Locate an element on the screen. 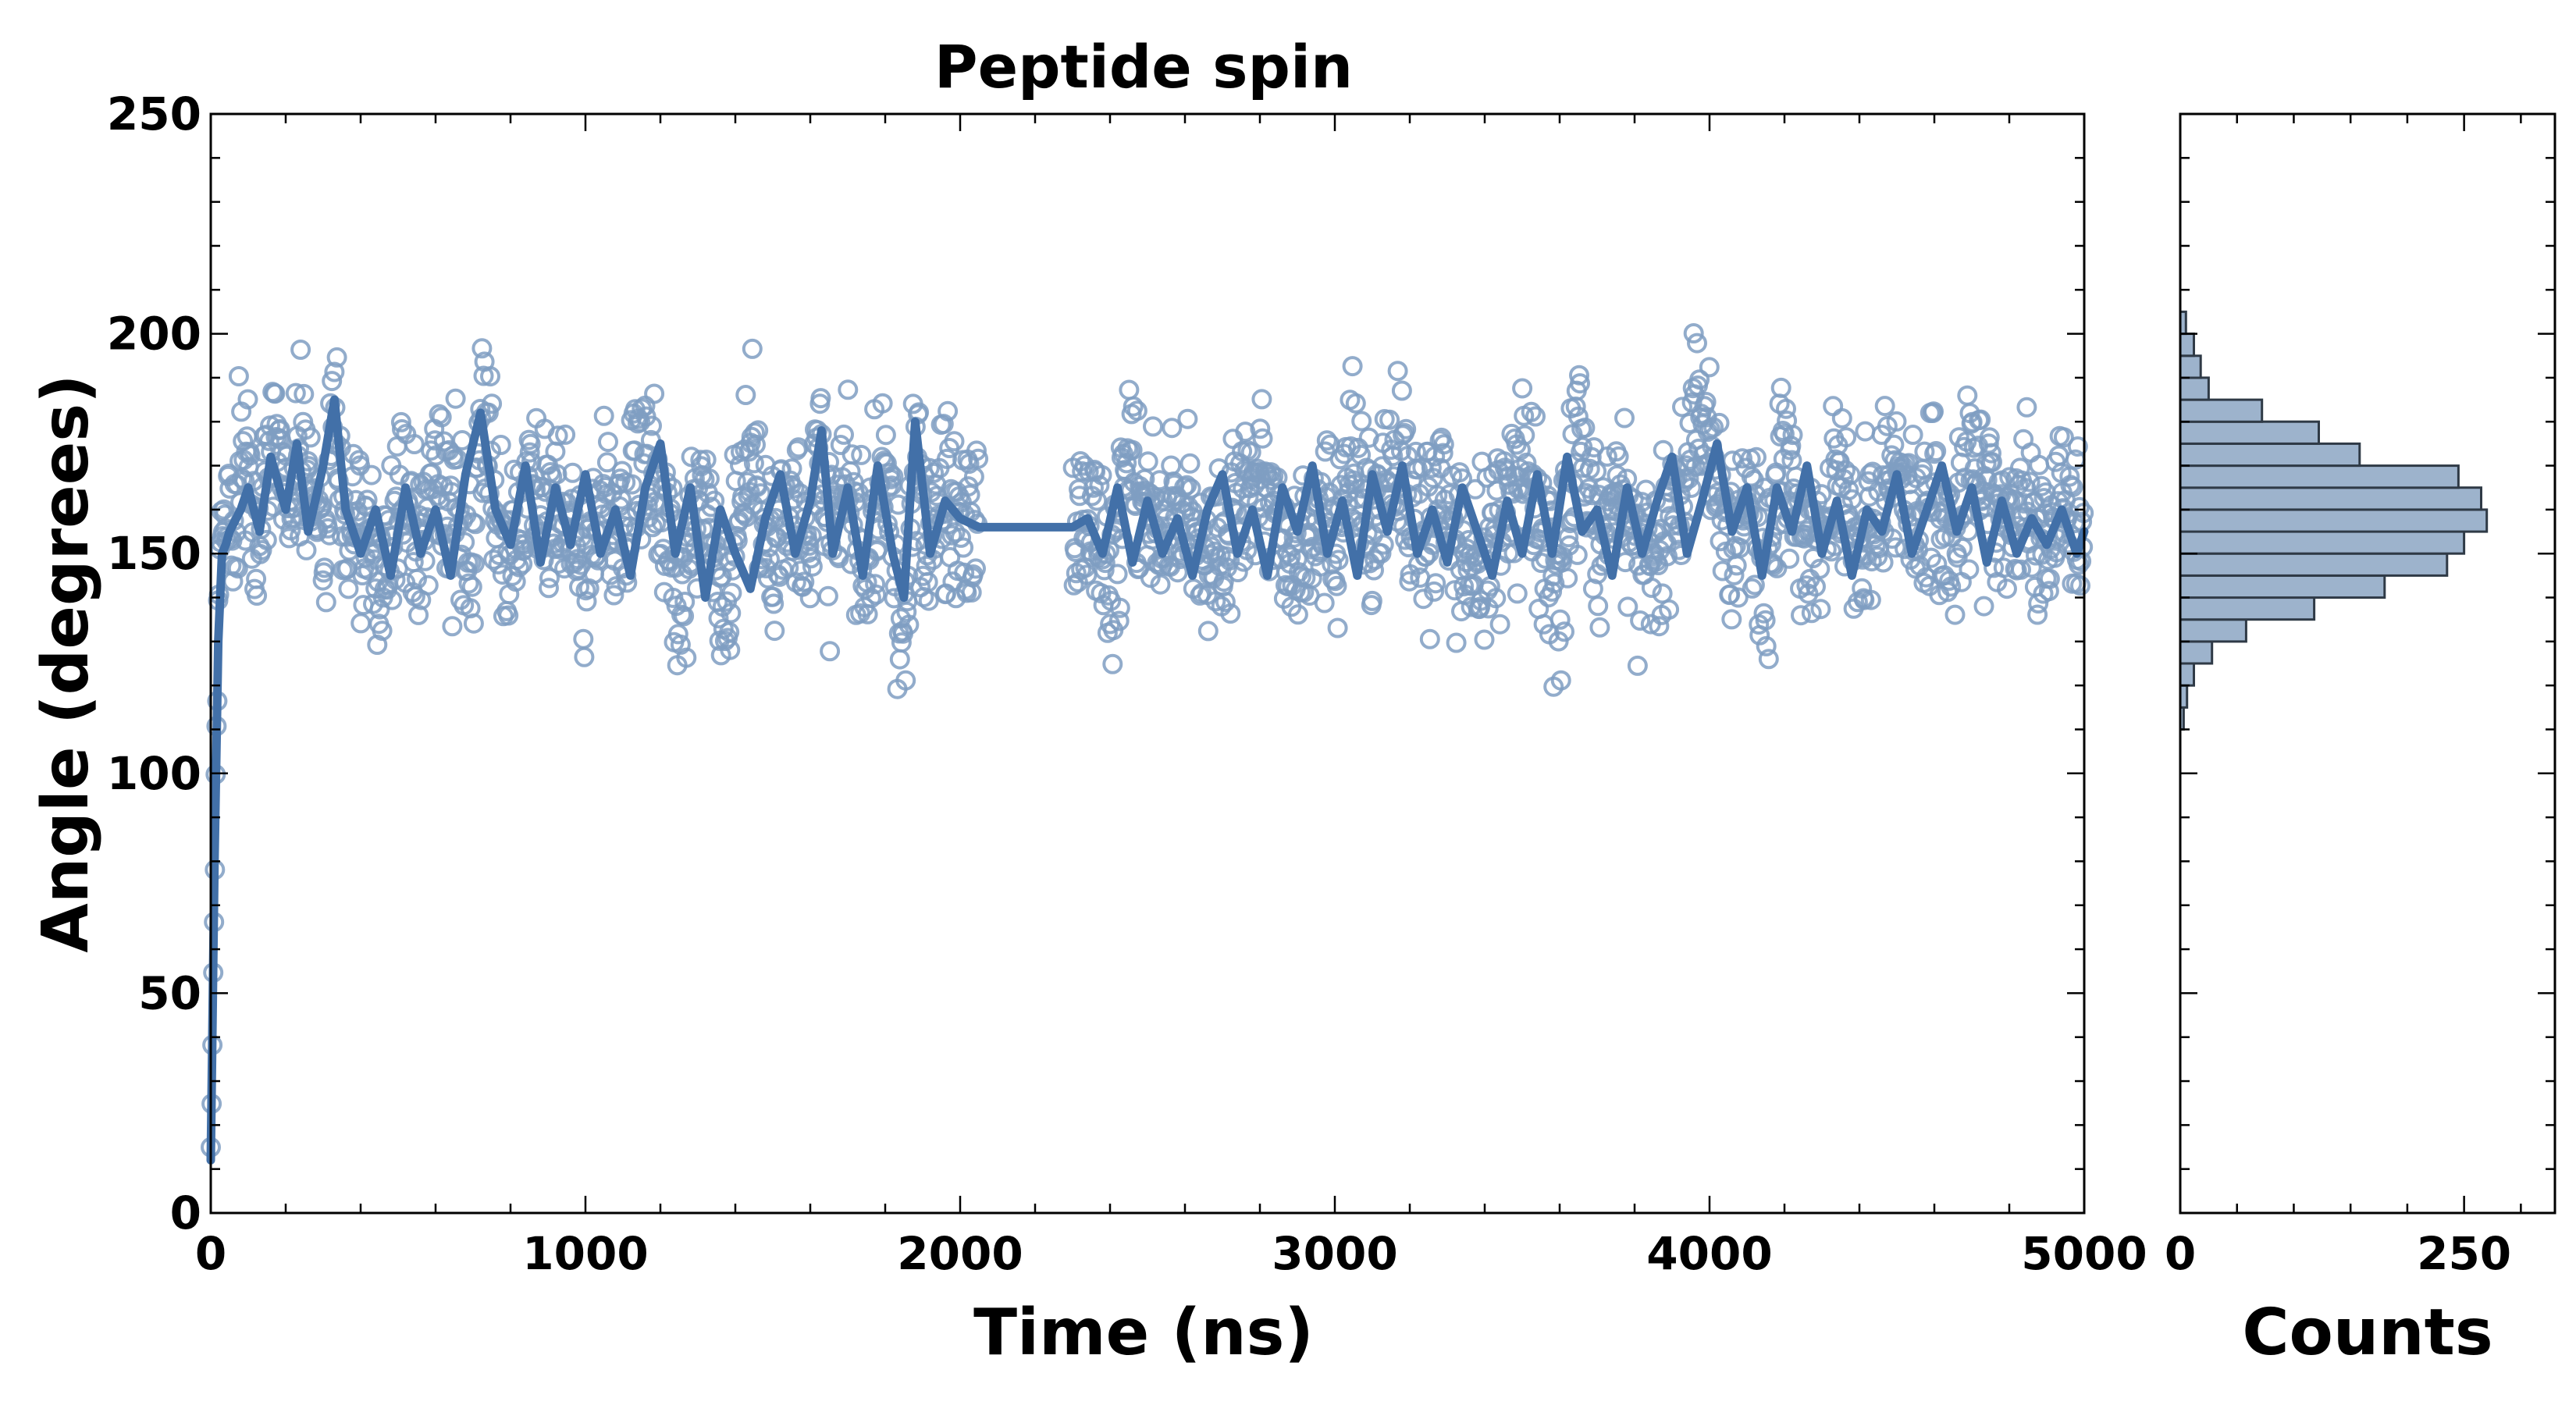 The width and height of the screenshot is (2576, 1405). x-tick-label: 2000 is located at coordinates (960, 1253).